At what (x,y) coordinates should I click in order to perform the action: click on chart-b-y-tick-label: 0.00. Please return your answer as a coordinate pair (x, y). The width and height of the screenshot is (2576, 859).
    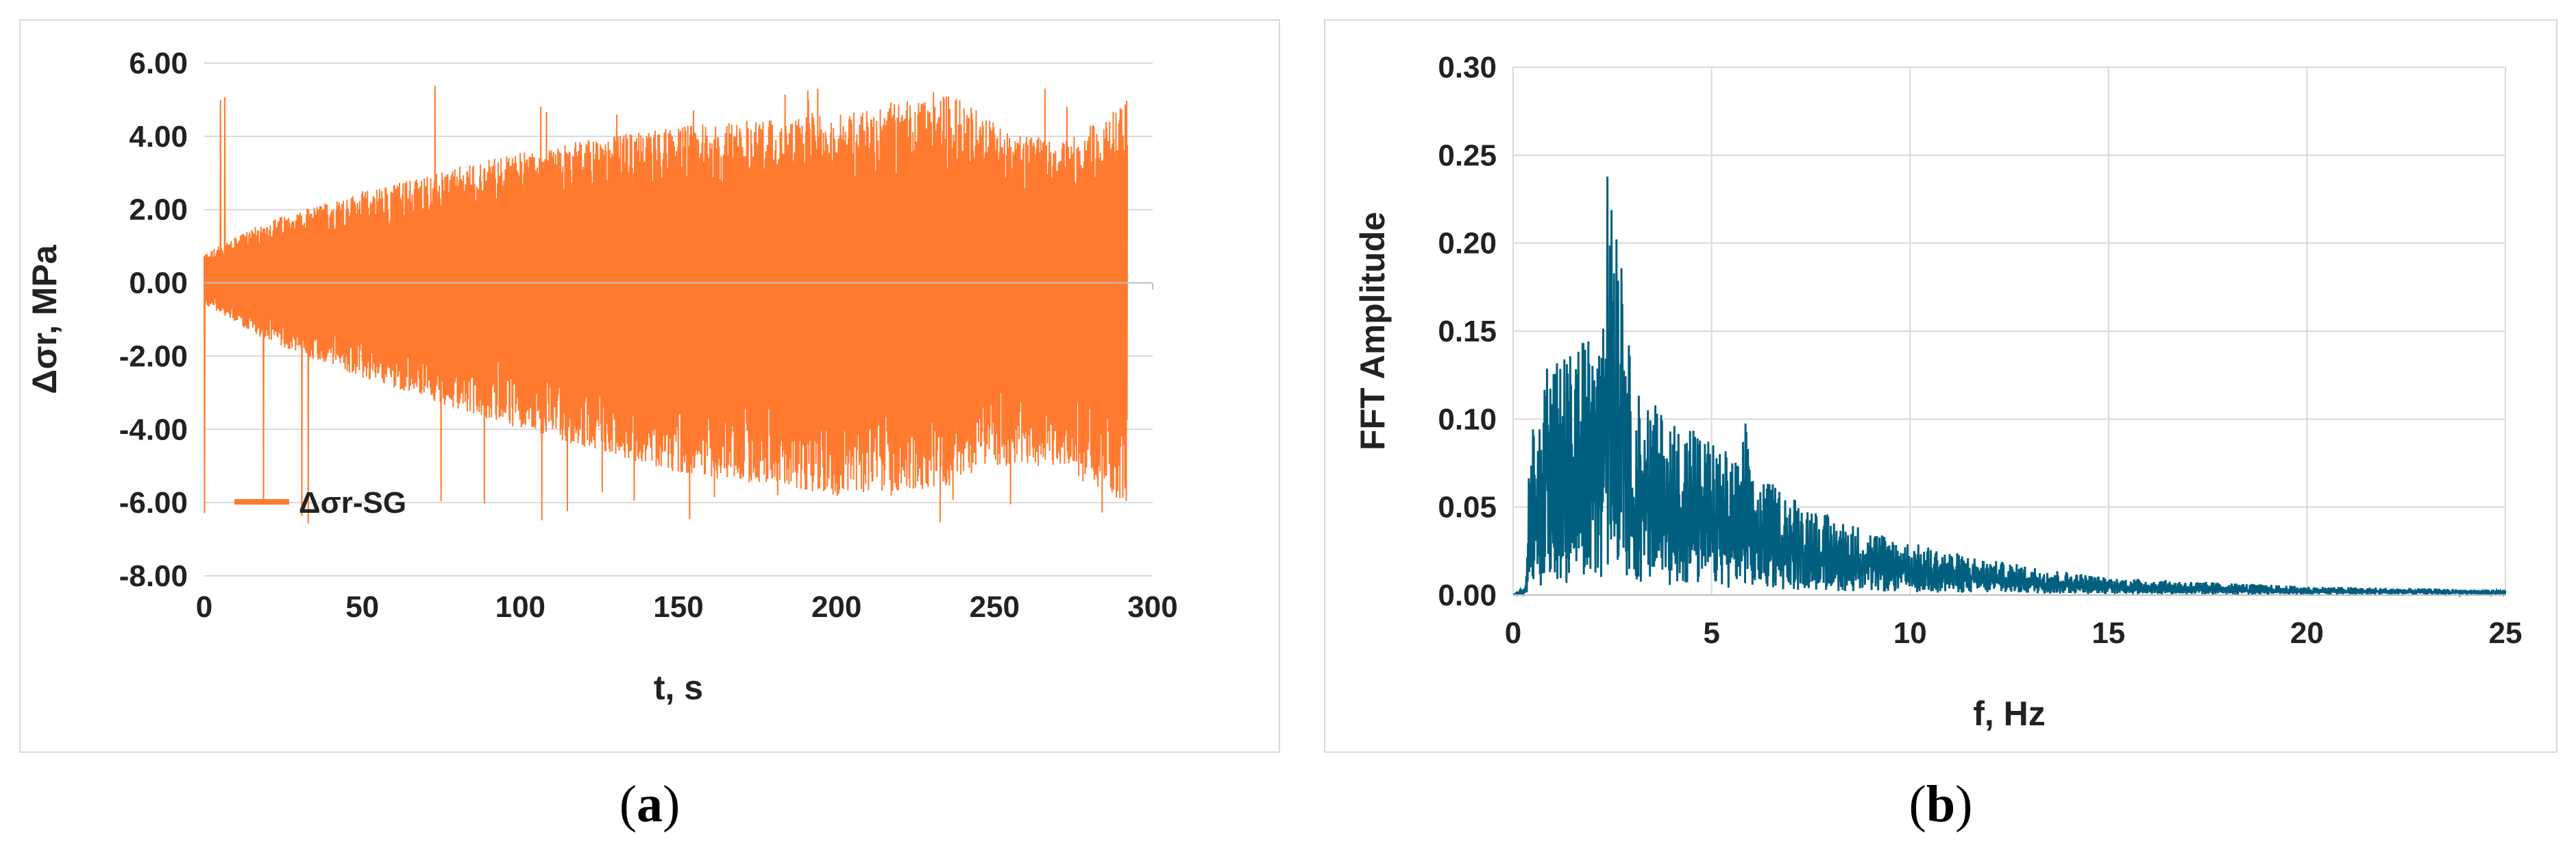
    Looking at the image, I should click on (1468, 595).